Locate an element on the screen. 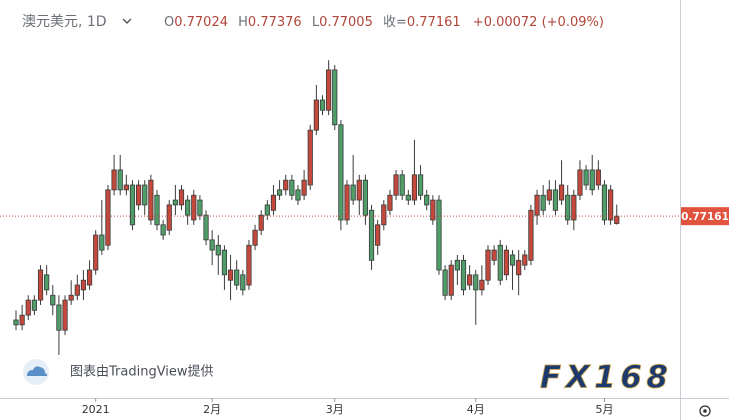 Image resolution: width=729 pixels, height=420 pixels. x-tick-label: 5月 is located at coordinates (604, 409).